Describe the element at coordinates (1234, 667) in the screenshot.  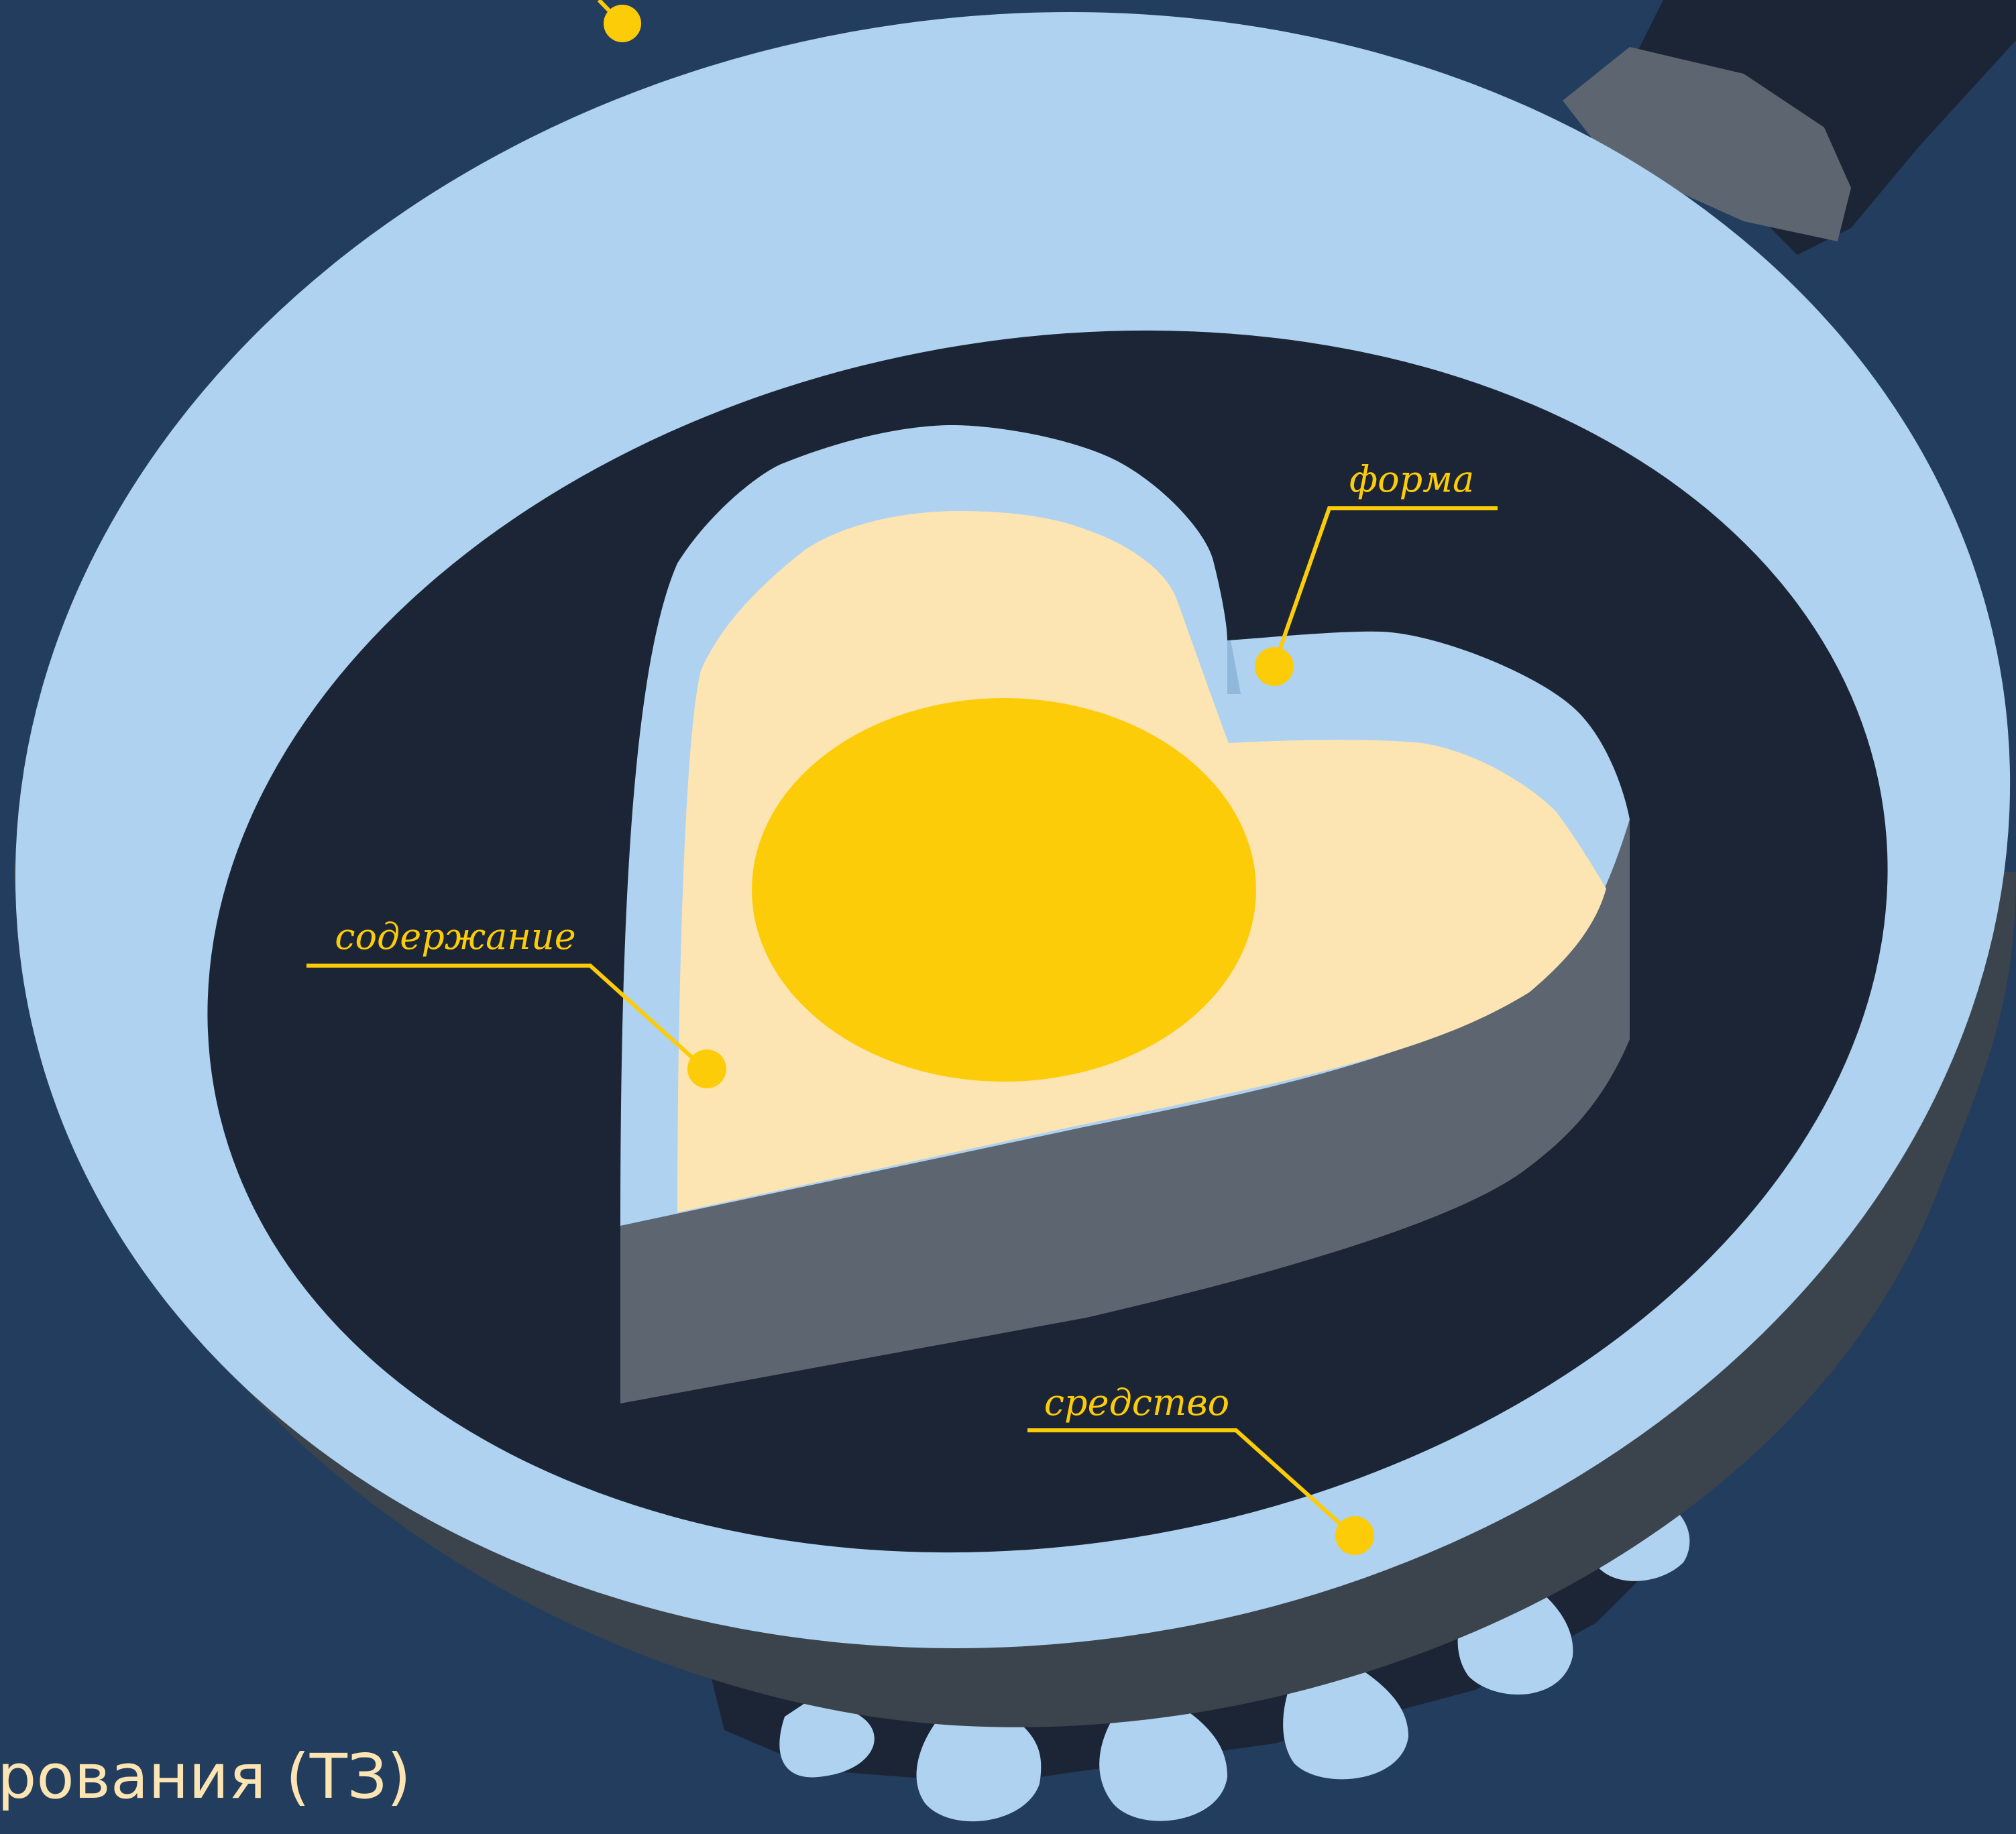
I see `mold-inner-notch` at that location.